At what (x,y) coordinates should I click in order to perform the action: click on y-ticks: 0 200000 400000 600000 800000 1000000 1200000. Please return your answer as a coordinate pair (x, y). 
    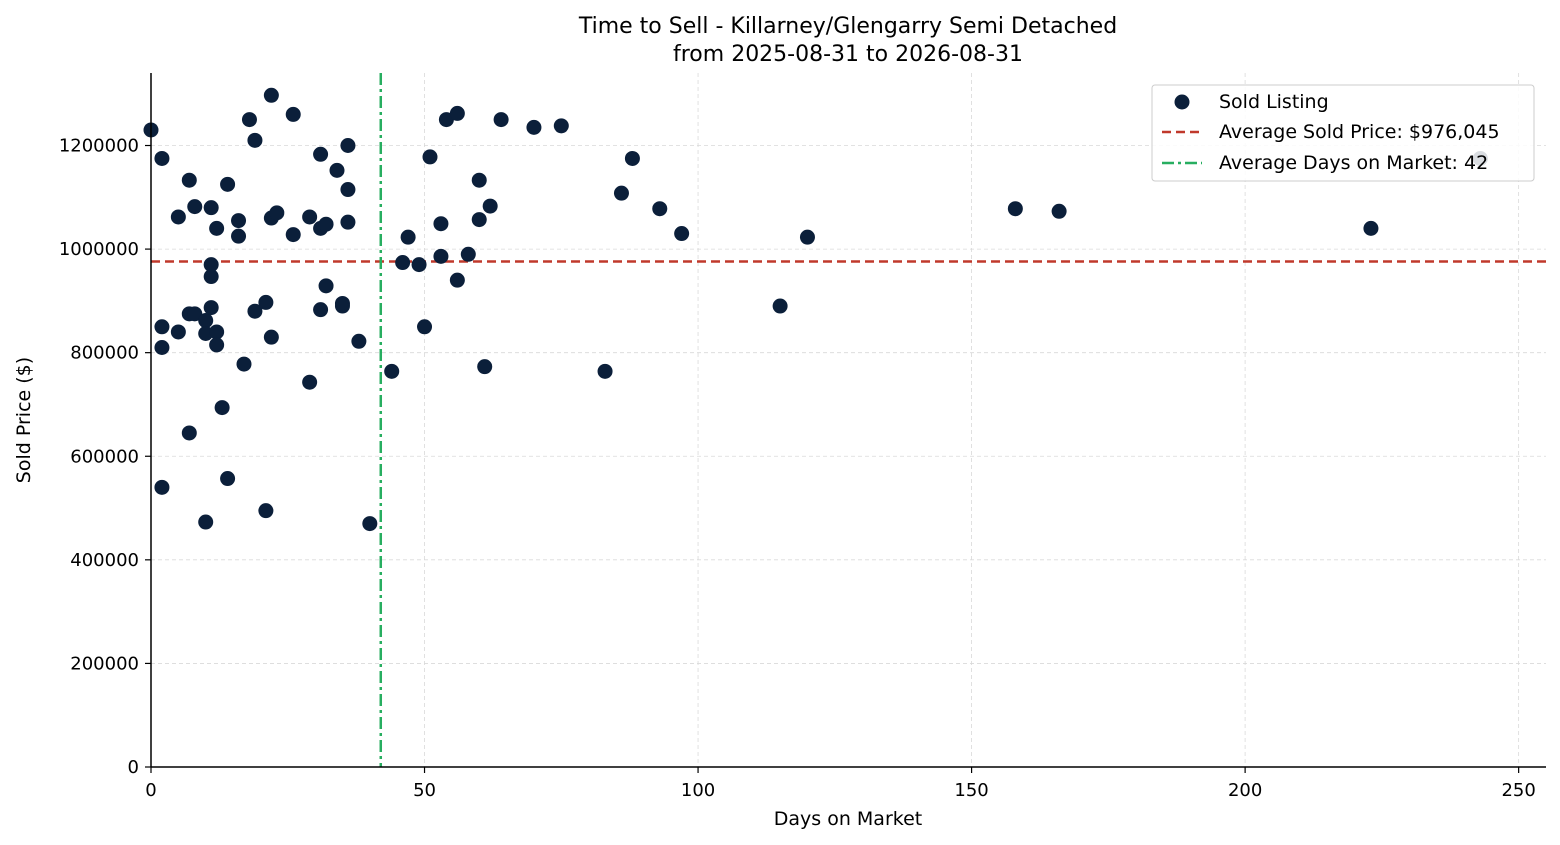
    Looking at the image, I should click on (105, 457).